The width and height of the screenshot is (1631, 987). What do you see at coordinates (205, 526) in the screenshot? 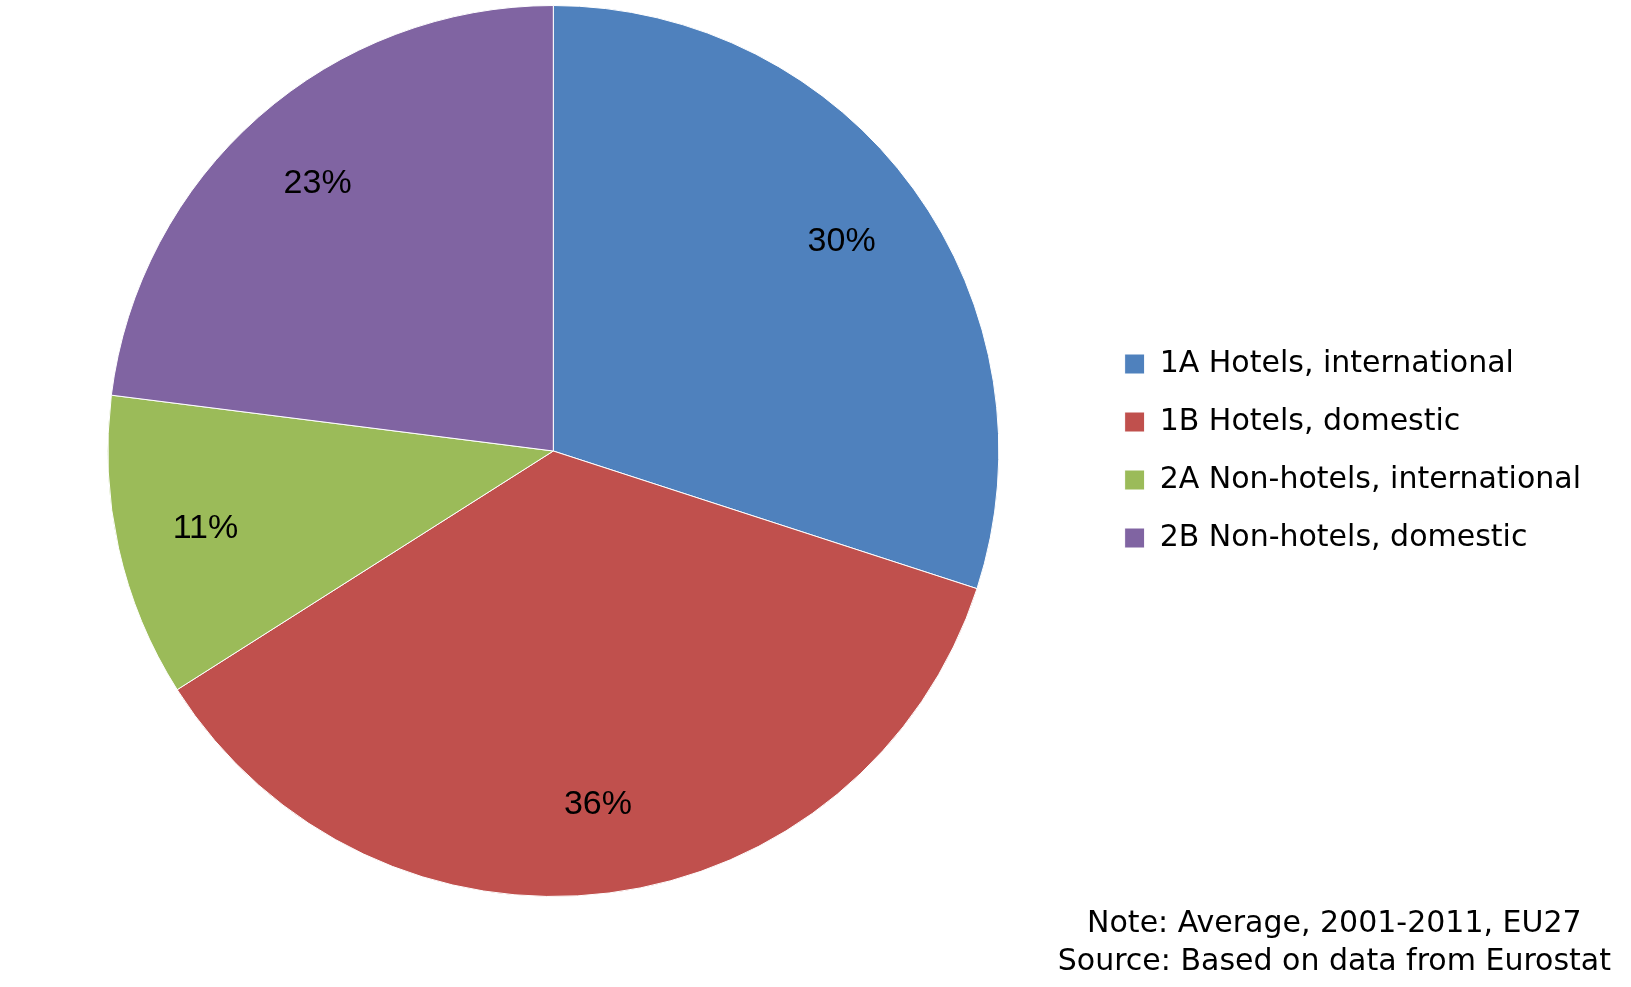
I see `data-label: 11%` at bounding box center [205, 526].